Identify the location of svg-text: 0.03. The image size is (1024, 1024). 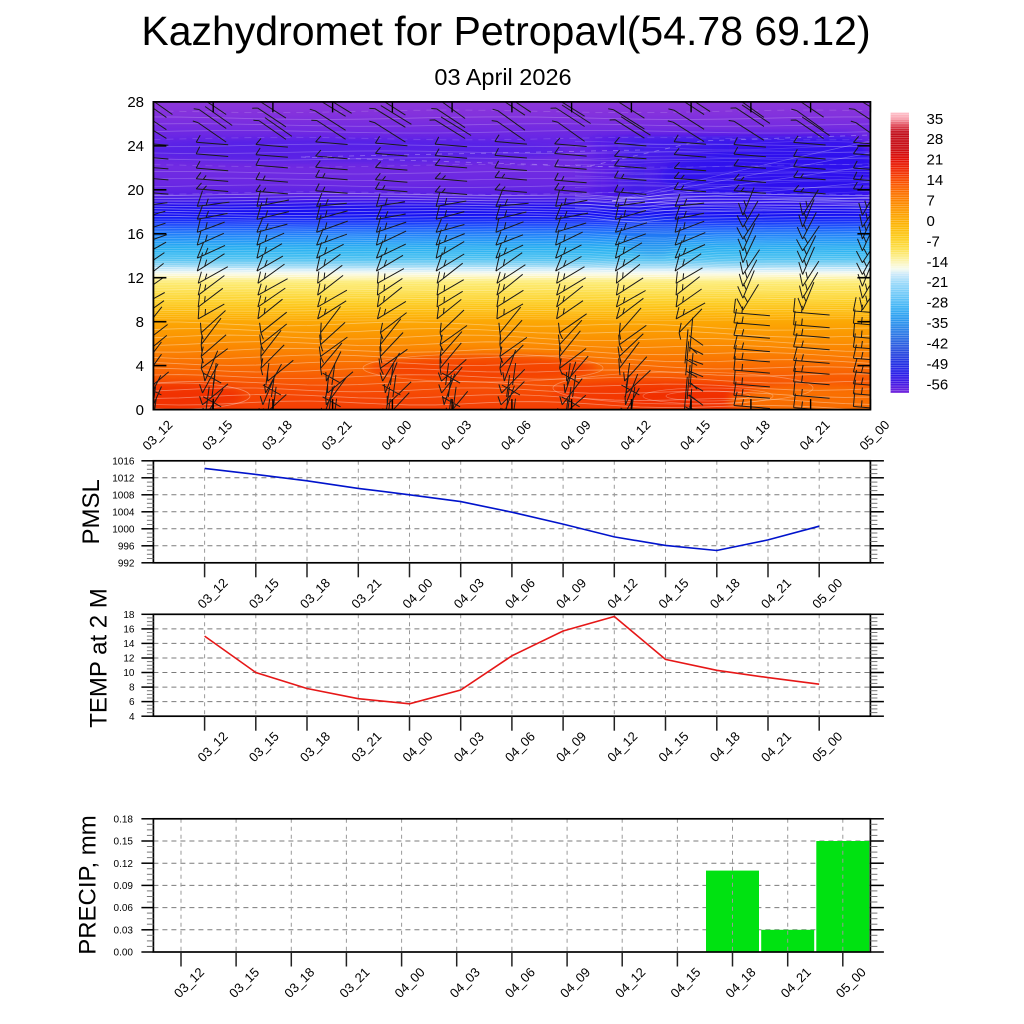
(124, 930).